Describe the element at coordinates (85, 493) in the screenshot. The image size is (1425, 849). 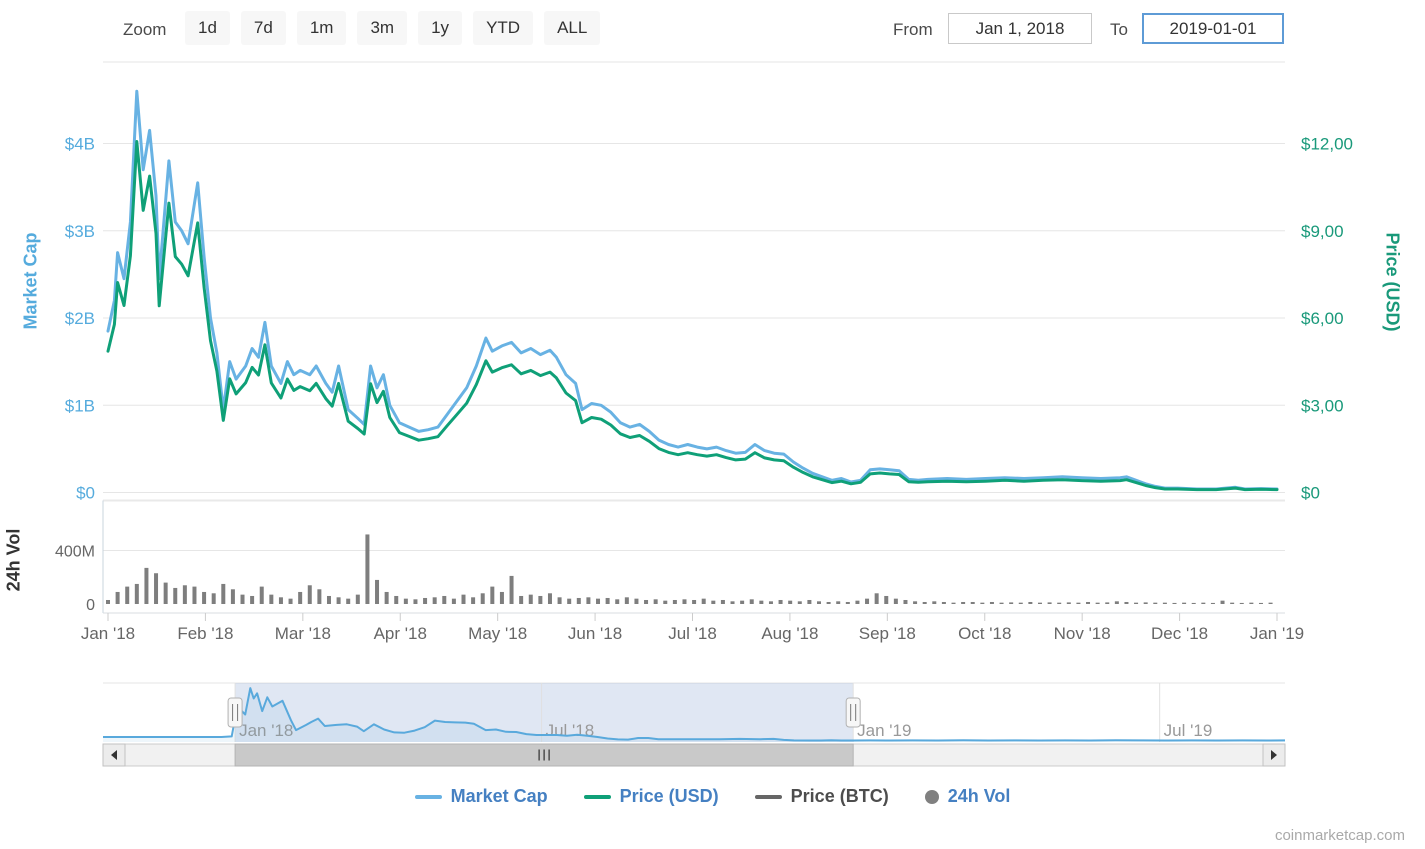
I see `market-cap-tick-label: $0` at that location.